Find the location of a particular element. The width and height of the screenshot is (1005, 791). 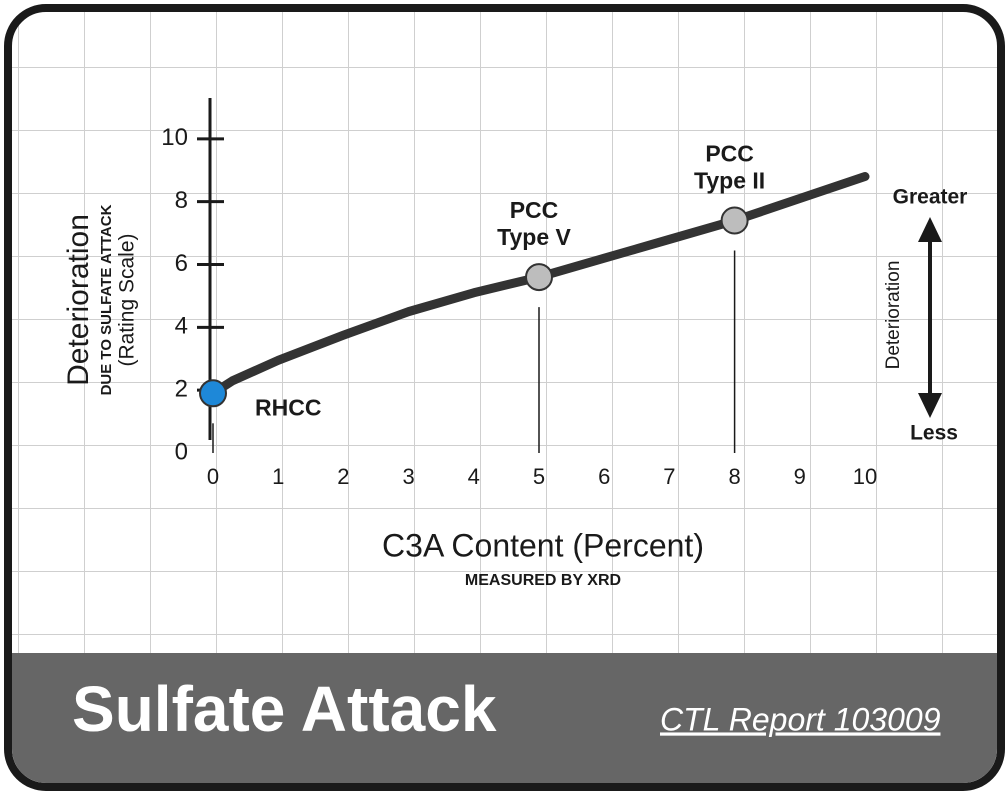

chart-title: Sulfate Attack is located at coordinates (284, 709).